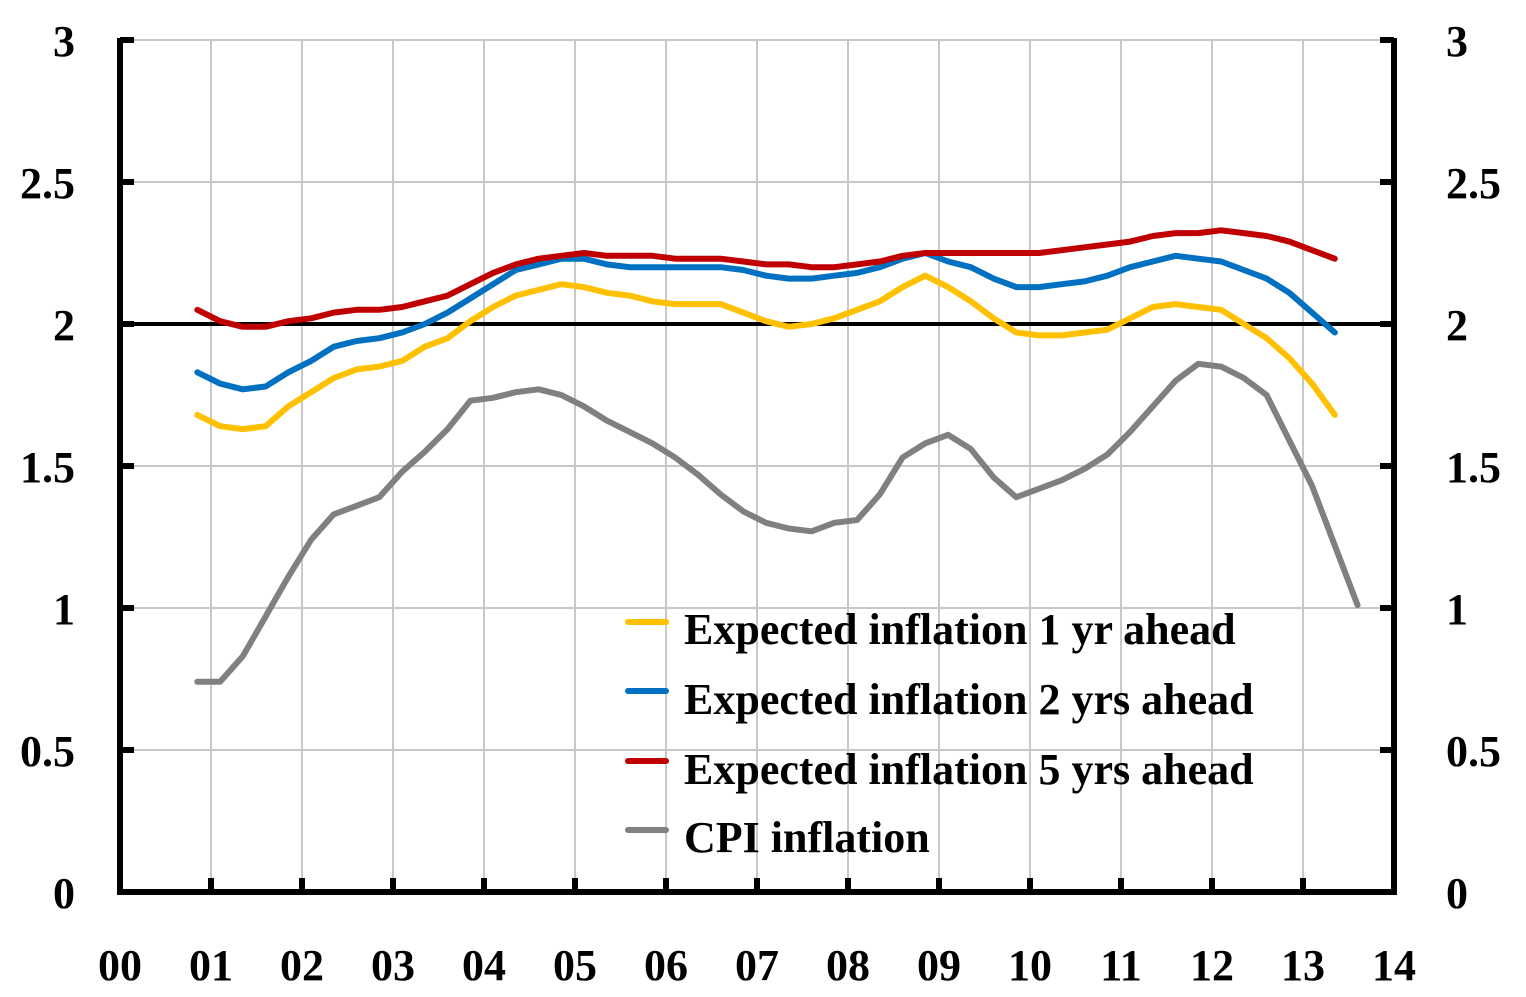  Describe the element at coordinates (211, 965) in the screenshot. I see `x-tick-label: 01` at that location.